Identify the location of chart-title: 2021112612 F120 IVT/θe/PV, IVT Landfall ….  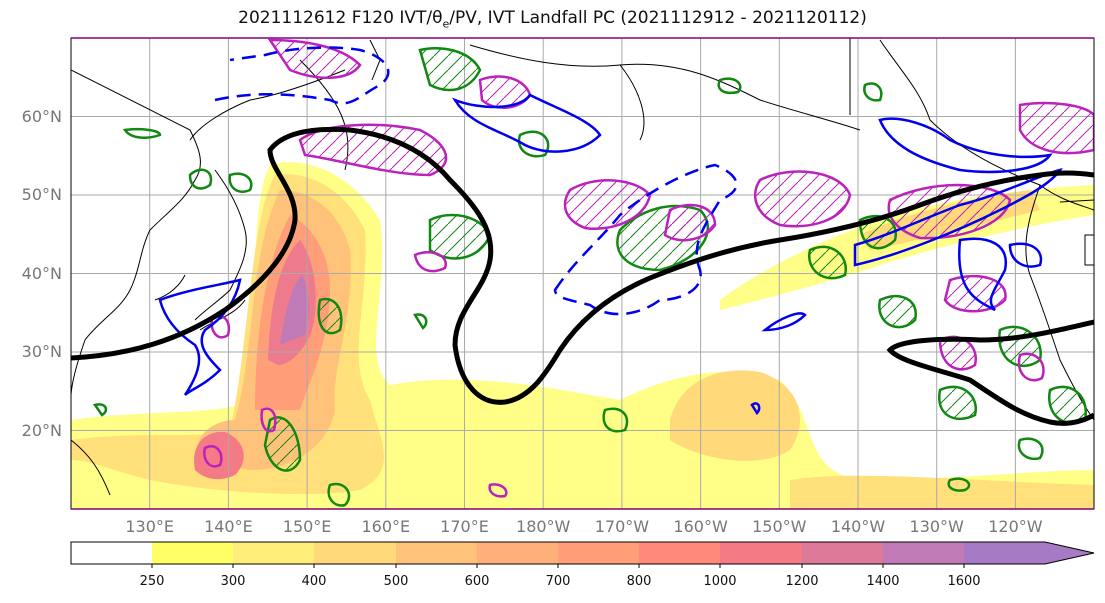
(552, 19).